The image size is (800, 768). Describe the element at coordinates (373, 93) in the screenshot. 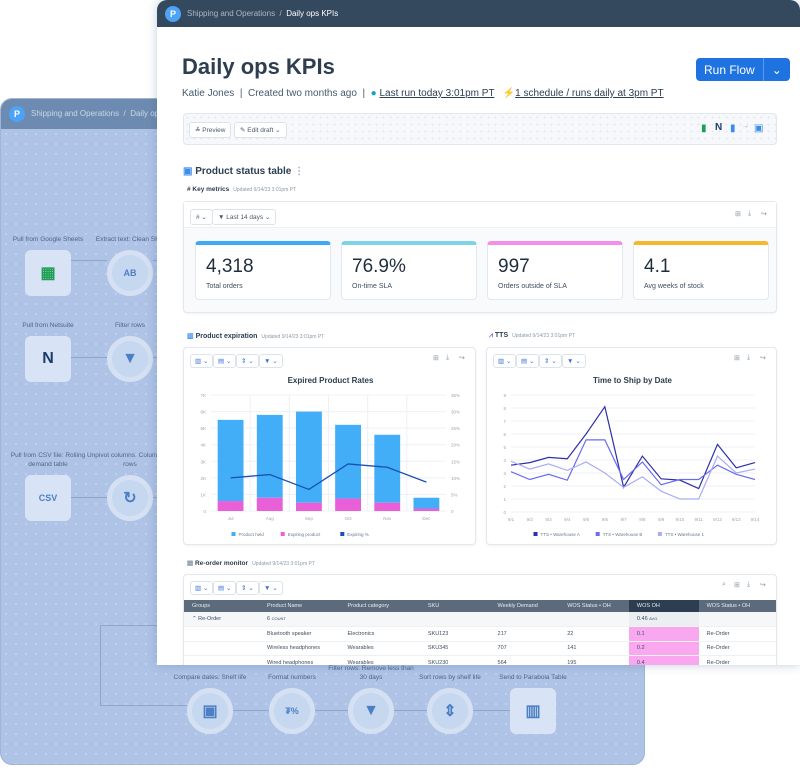

I see `check-circle-icon: ●` at that location.